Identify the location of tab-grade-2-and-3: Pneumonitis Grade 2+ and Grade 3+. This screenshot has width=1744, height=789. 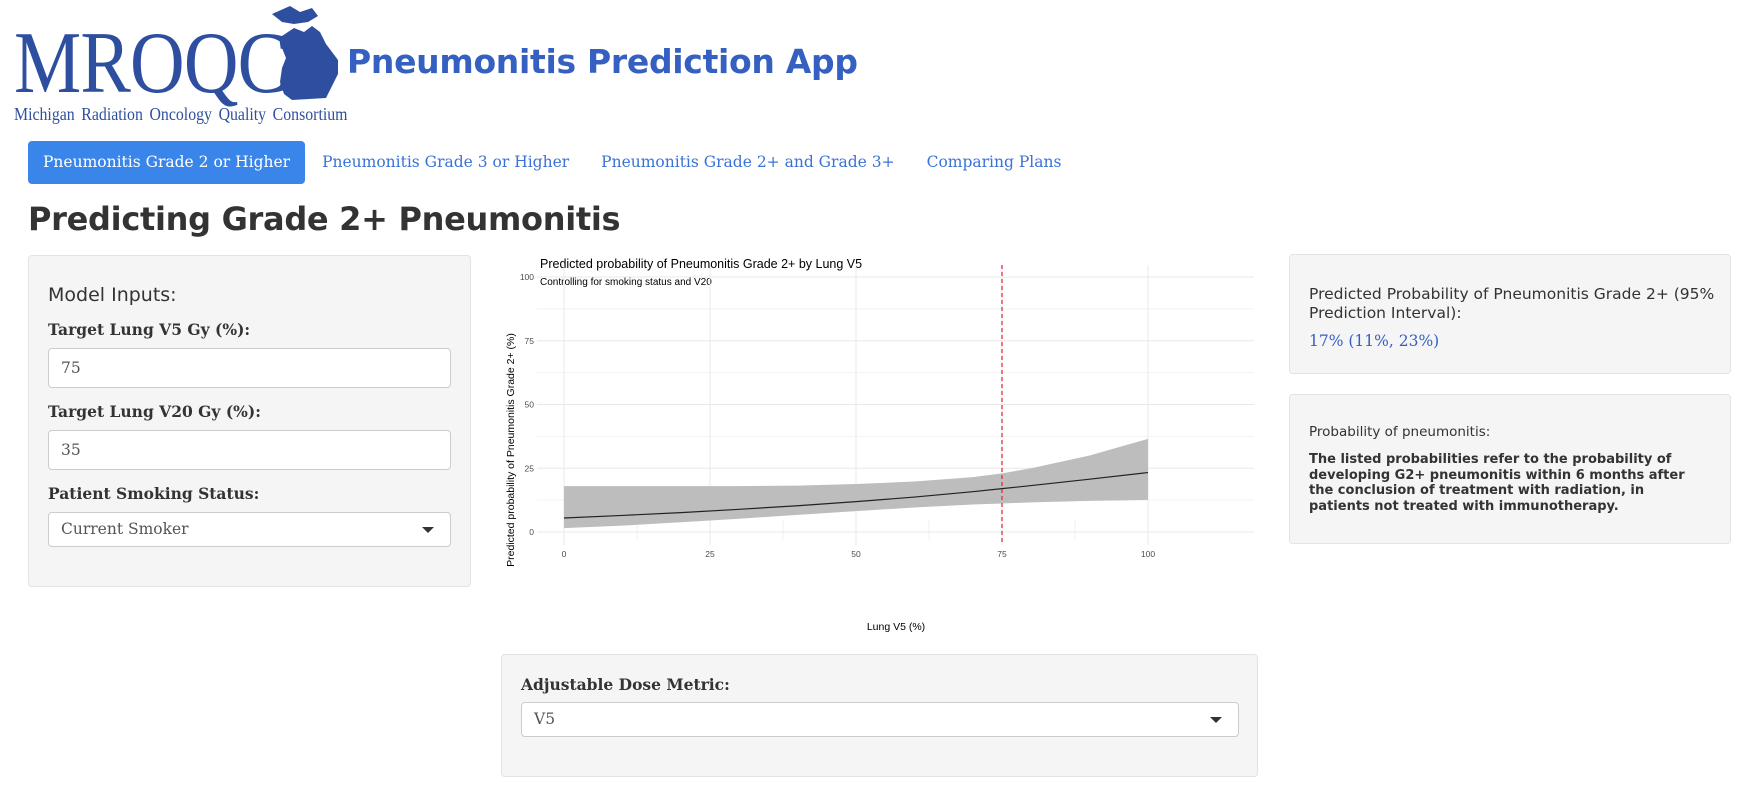
(748, 162).